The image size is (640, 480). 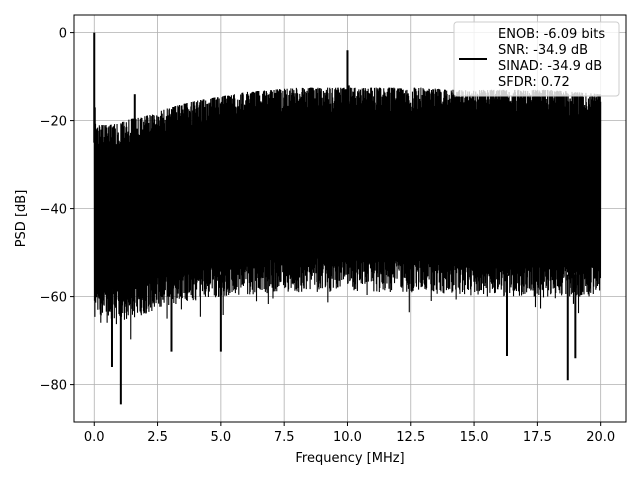 I want to click on x-tick-label: 12.5, so click(x=410, y=437).